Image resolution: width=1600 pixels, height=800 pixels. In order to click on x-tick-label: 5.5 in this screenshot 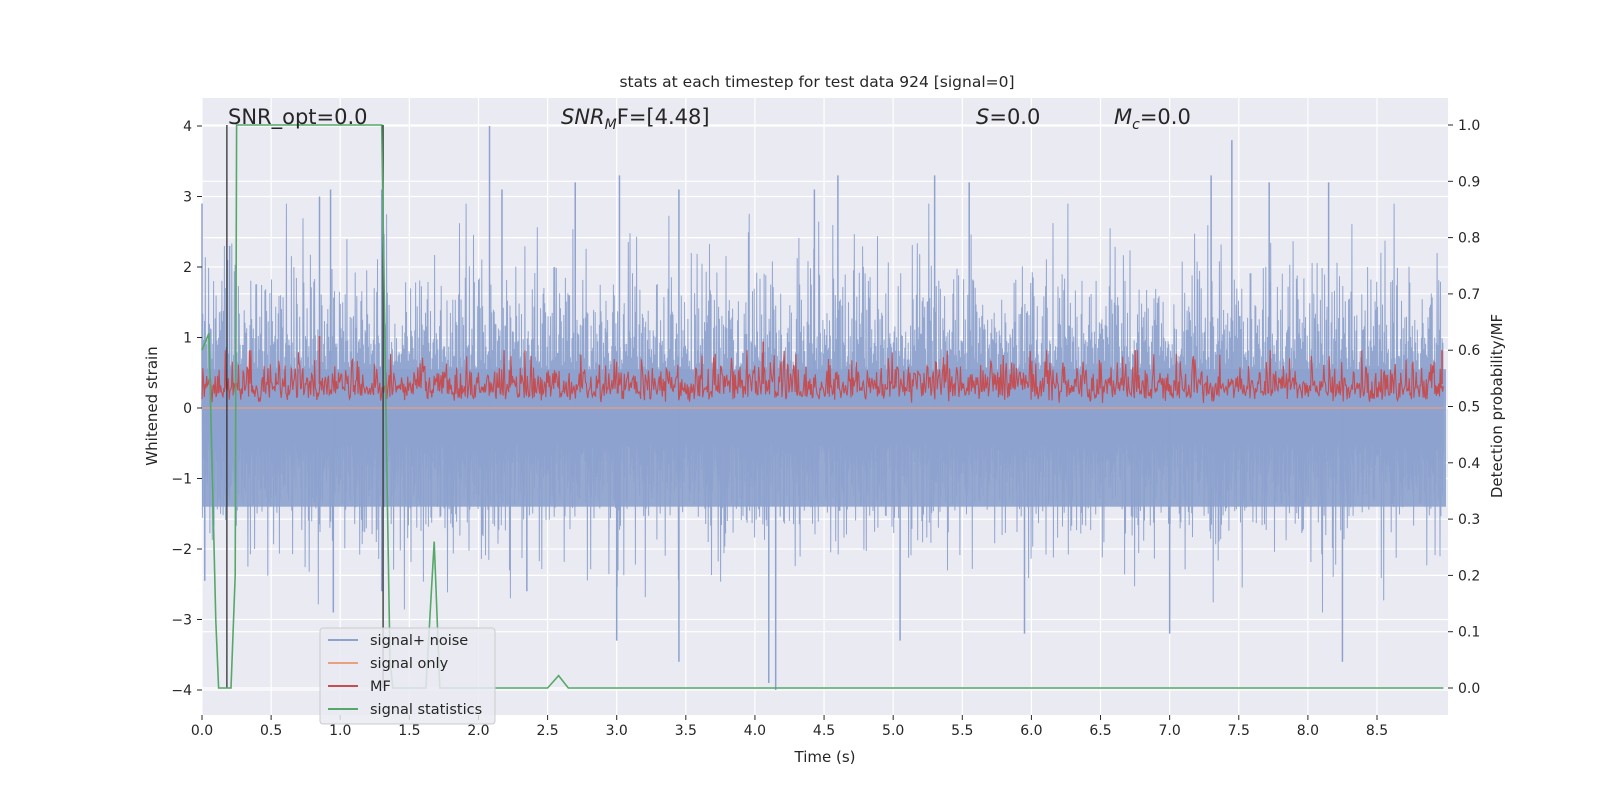, I will do `click(962, 731)`.